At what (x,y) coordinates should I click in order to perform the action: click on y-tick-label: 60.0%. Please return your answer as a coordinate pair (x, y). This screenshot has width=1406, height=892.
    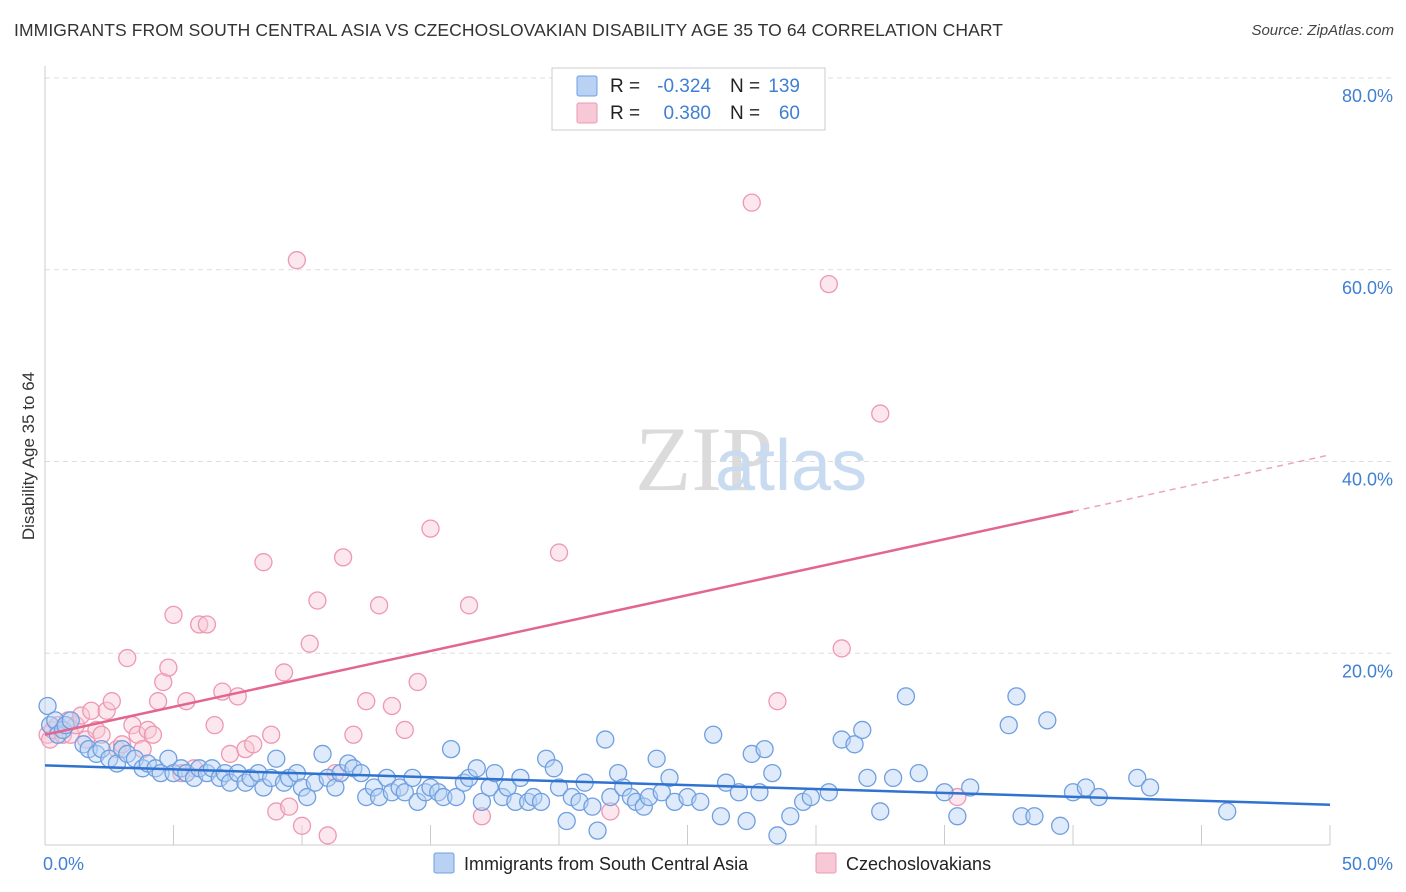
    Looking at the image, I should click on (1367, 288).